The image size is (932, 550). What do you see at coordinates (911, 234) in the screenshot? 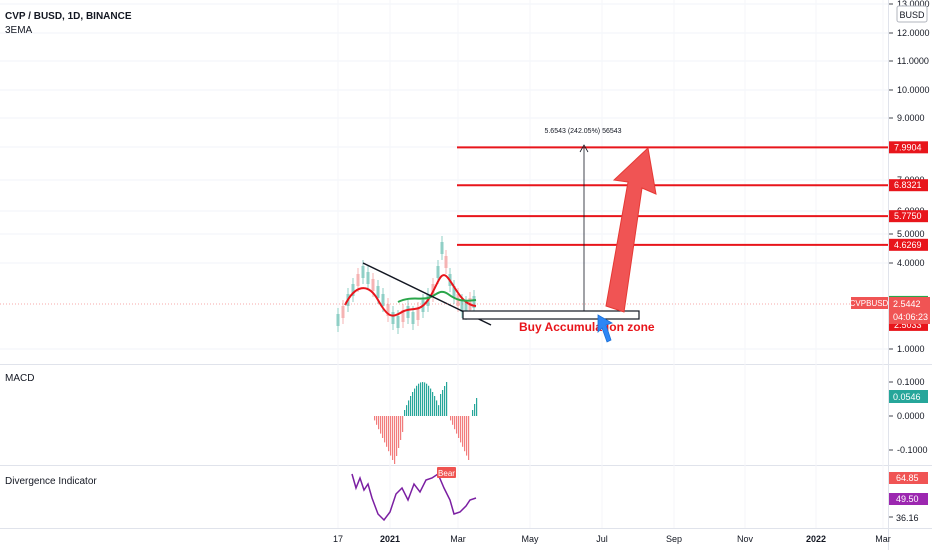
I see `price-tick-label: 5.0000` at bounding box center [911, 234].